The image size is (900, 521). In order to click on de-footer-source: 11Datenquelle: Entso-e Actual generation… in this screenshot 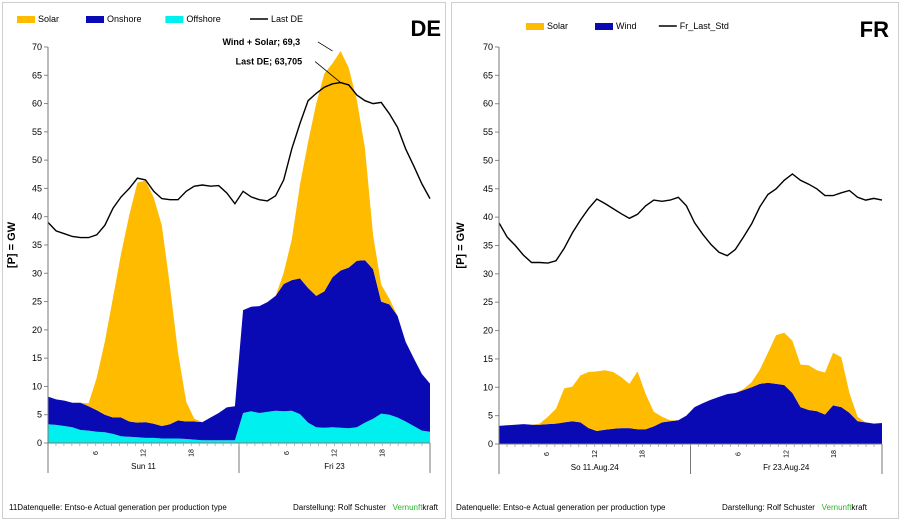, I will do `click(118, 507)`.